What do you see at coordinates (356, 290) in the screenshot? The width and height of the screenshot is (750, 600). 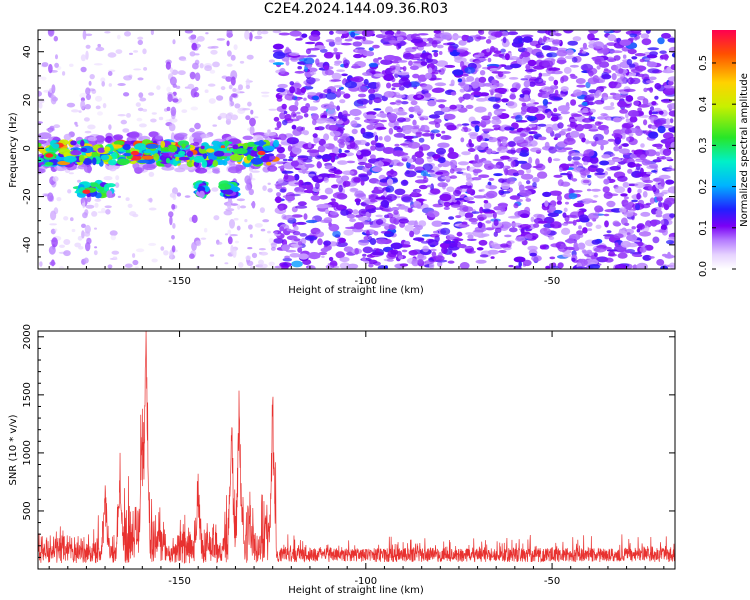 I see `heatmap-x-axis-label: Height of straight line (km)` at bounding box center [356, 290].